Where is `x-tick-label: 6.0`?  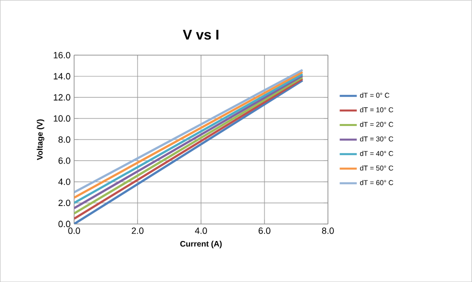
x-tick-label: 6.0 is located at coordinates (264, 230).